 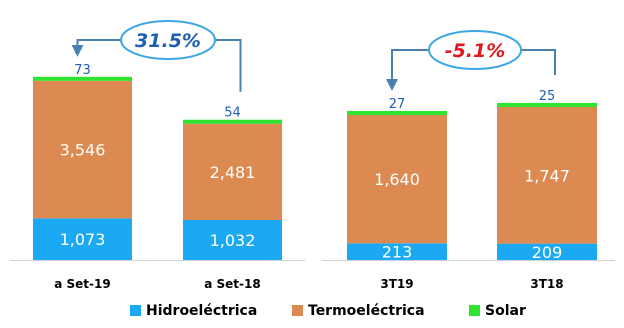 I want to click on data-label-solar: 25, so click(x=547, y=96).